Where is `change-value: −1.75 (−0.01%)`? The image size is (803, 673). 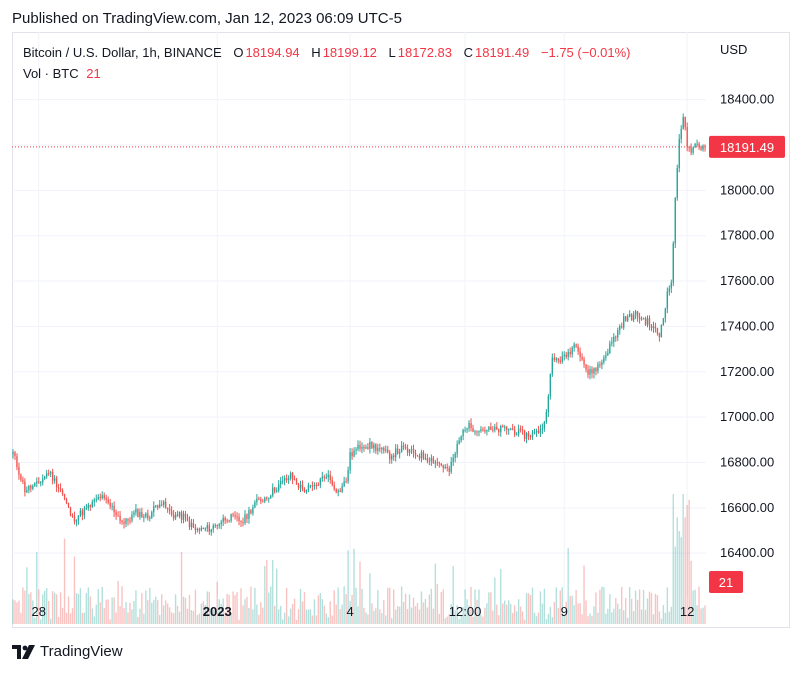 change-value: −1.75 (−0.01%) is located at coordinates (585, 52).